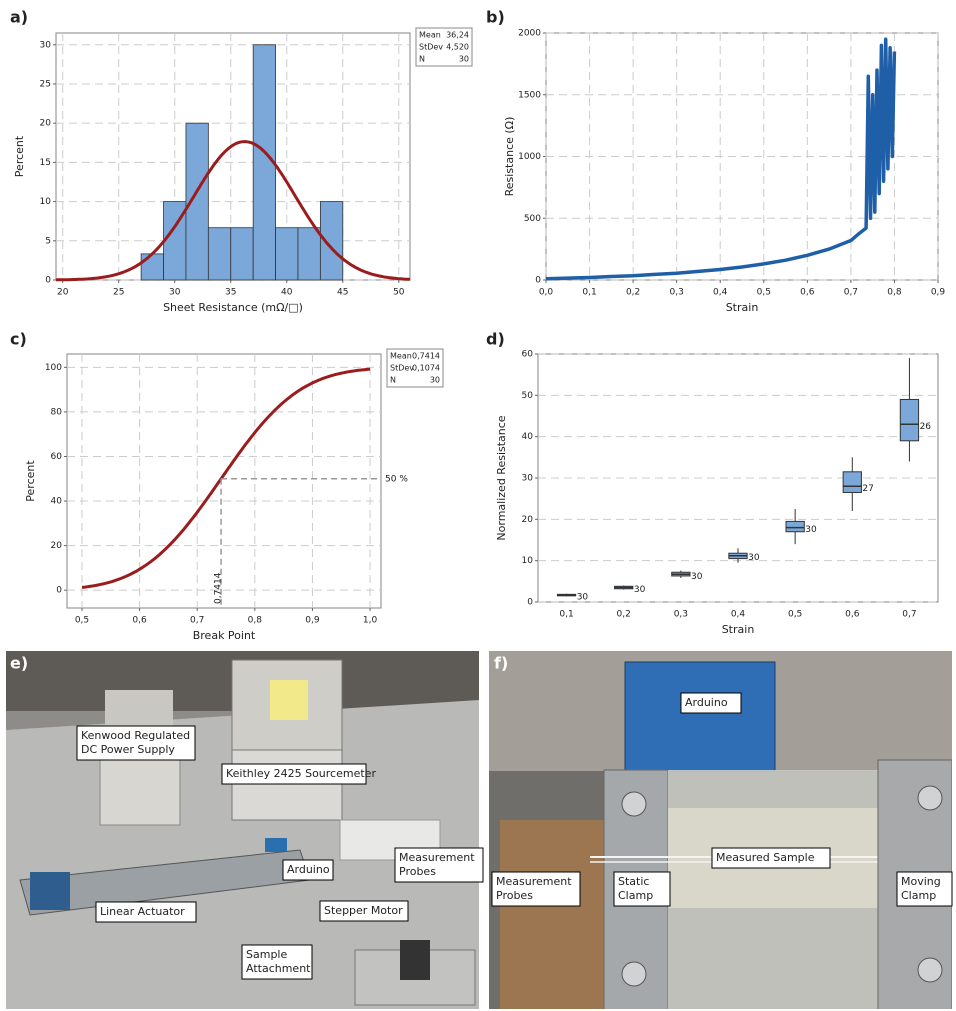 This screenshot has width=956, height=1011. Describe the element at coordinates (435, 380) in the screenshot. I see `stats-value: 30` at that location.